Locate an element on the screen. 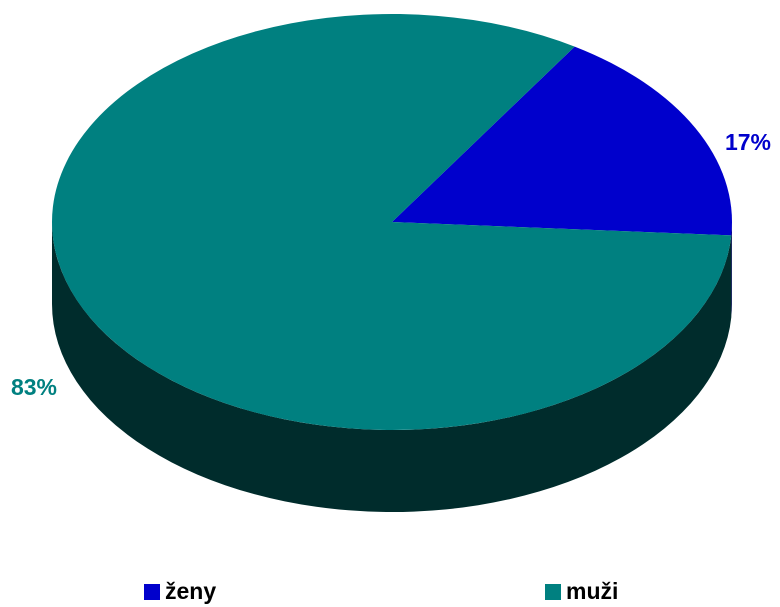 This screenshot has height=607, width=780. data-label-muzi: 83% is located at coordinates (34, 387).